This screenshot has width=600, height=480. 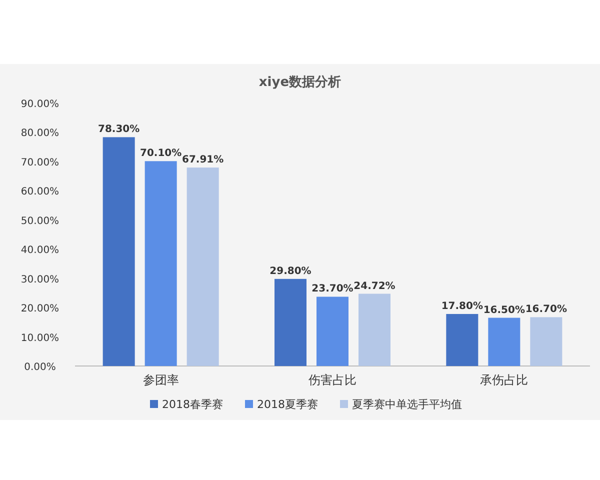 I want to click on x-tick-label: 参团率, so click(x=160, y=380).